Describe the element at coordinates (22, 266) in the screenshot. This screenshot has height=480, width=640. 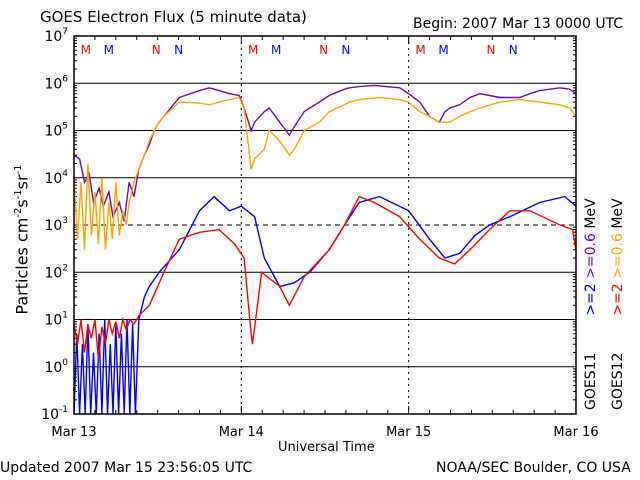
I see `ylabel-text: Particles cm` at that location.